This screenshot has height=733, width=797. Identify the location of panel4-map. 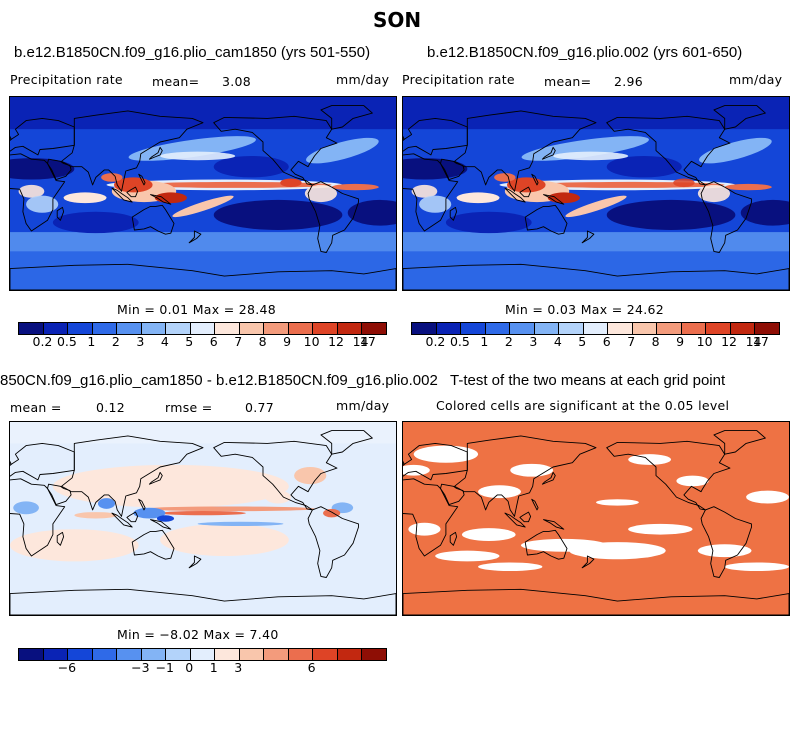
(596, 518).